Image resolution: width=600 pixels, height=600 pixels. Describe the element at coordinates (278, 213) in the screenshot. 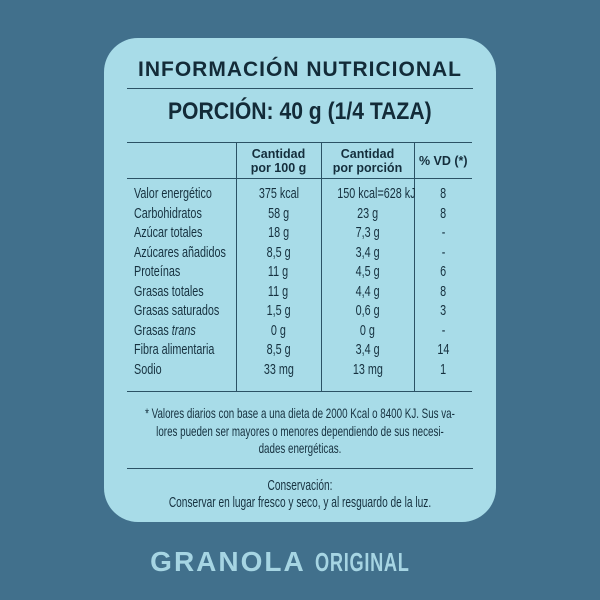

I see `value-per-100g: 58 g` at that location.